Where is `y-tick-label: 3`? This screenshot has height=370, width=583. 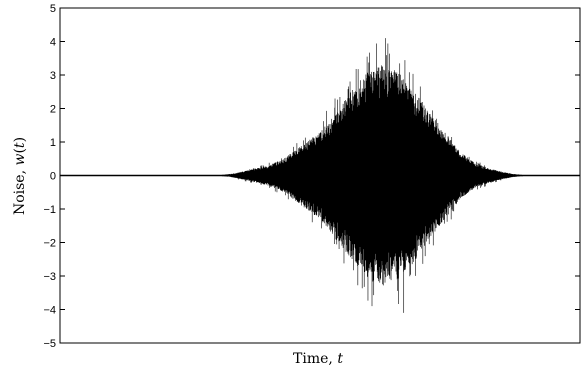 y-tick-label: 3 is located at coordinates (53, 76).